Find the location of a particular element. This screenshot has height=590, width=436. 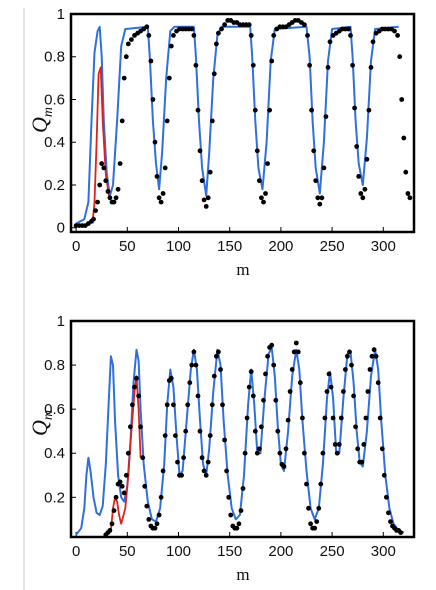

chart-bottom-y-tick-label: 0.2 is located at coordinates (54, 497).